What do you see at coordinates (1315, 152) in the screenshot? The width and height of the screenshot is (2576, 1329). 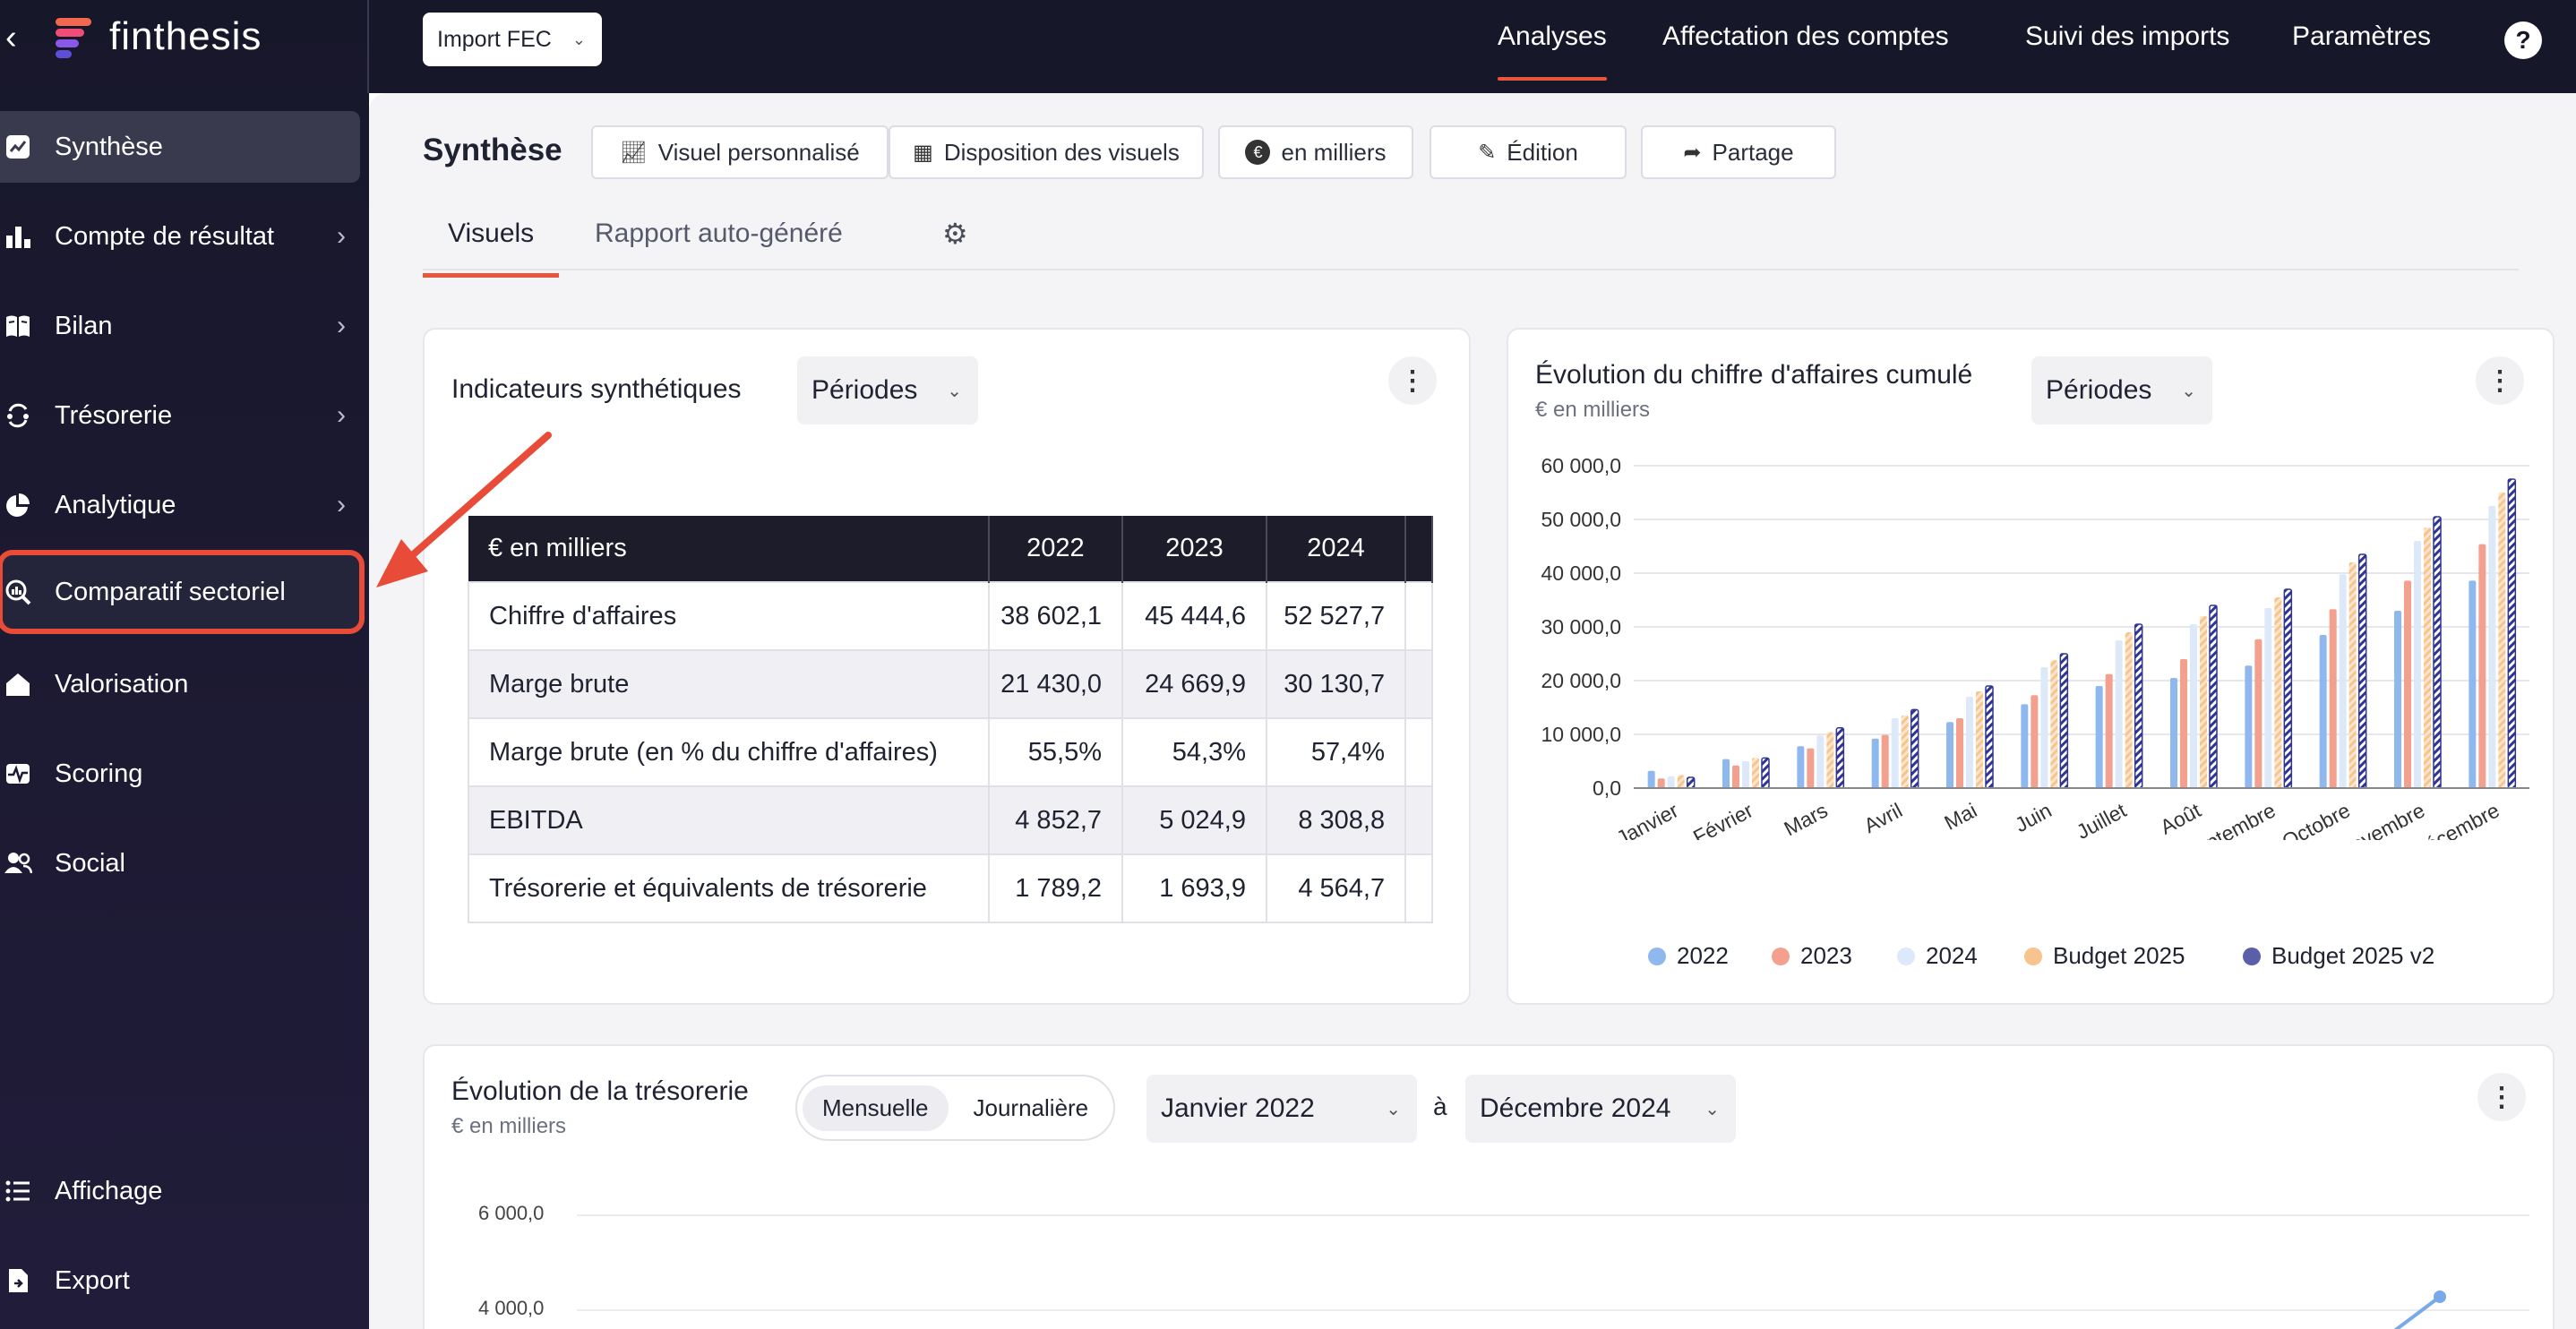 I see `units-button: € en milliers` at bounding box center [1315, 152].